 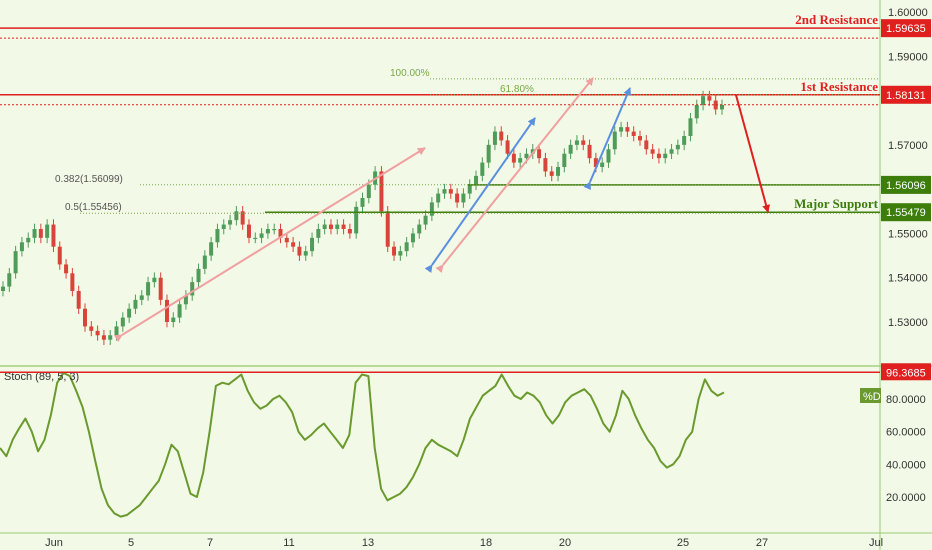 What do you see at coordinates (410, 73) in the screenshot?
I see `fib-label: 100.00%` at bounding box center [410, 73].